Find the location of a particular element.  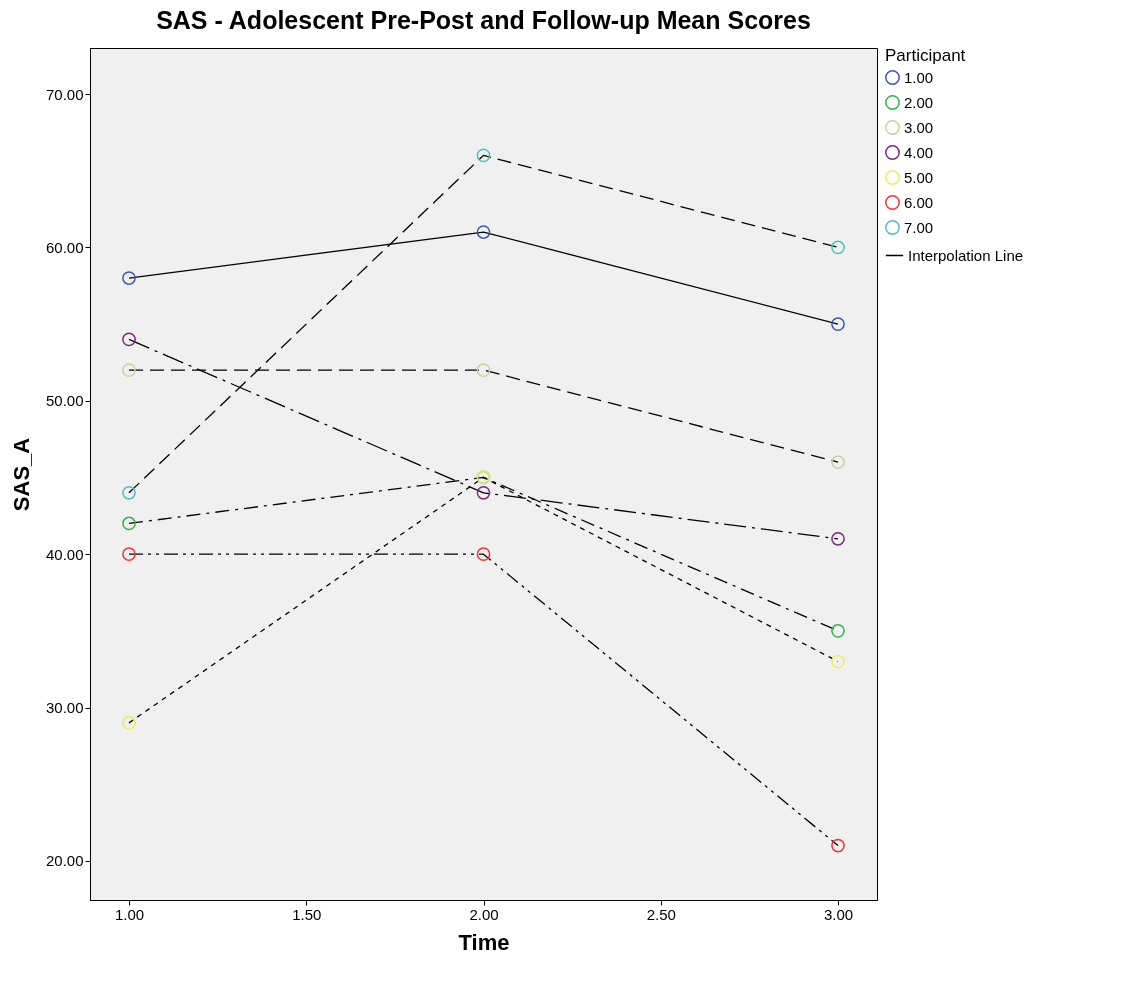

x-tick-label: 2.00 is located at coordinates (484, 914).